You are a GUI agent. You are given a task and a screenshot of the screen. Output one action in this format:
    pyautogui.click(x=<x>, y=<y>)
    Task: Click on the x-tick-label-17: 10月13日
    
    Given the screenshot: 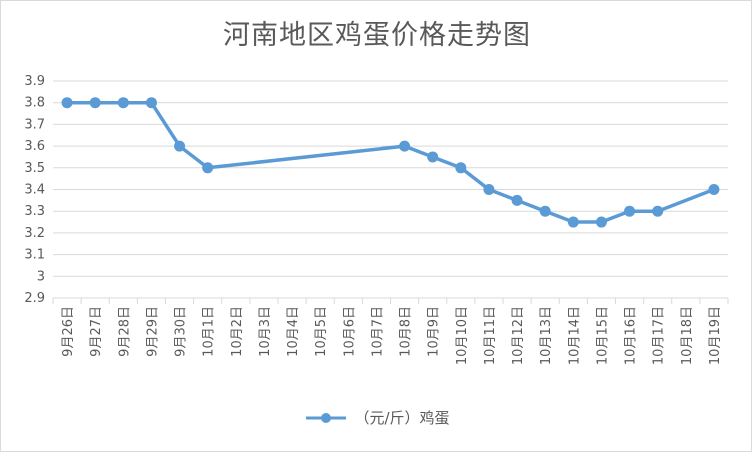 What is the action you would take?
    pyautogui.click(x=546, y=335)
    